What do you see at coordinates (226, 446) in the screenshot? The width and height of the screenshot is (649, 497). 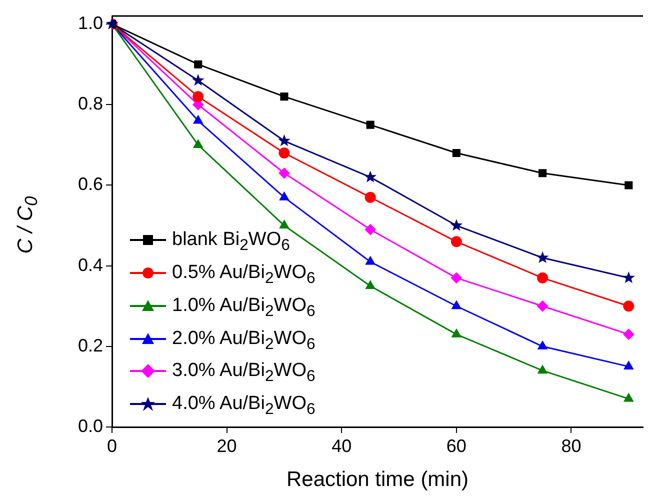 I see `x-tick-label: 20` at bounding box center [226, 446].